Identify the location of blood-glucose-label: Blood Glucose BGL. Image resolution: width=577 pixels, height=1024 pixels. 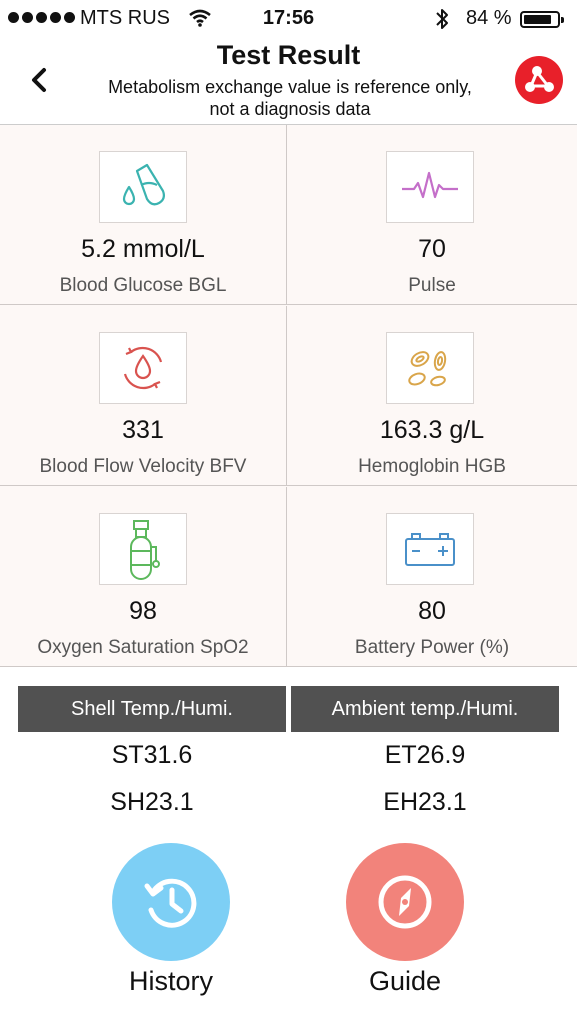
(143, 285).